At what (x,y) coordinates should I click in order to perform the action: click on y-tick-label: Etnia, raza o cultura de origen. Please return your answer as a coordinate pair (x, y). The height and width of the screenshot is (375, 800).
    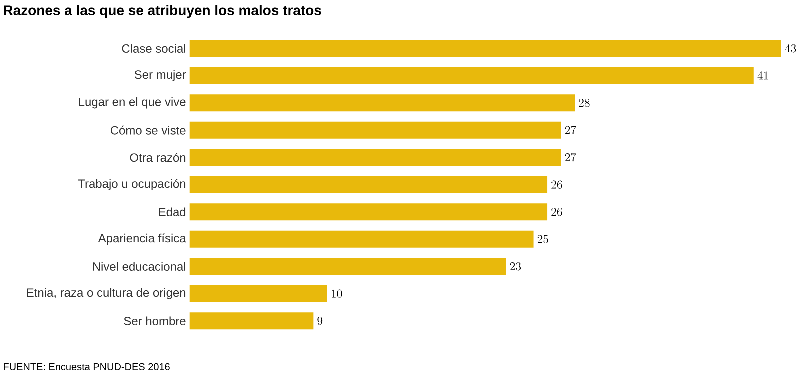
    Looking at the image, I should click on (106, 294).